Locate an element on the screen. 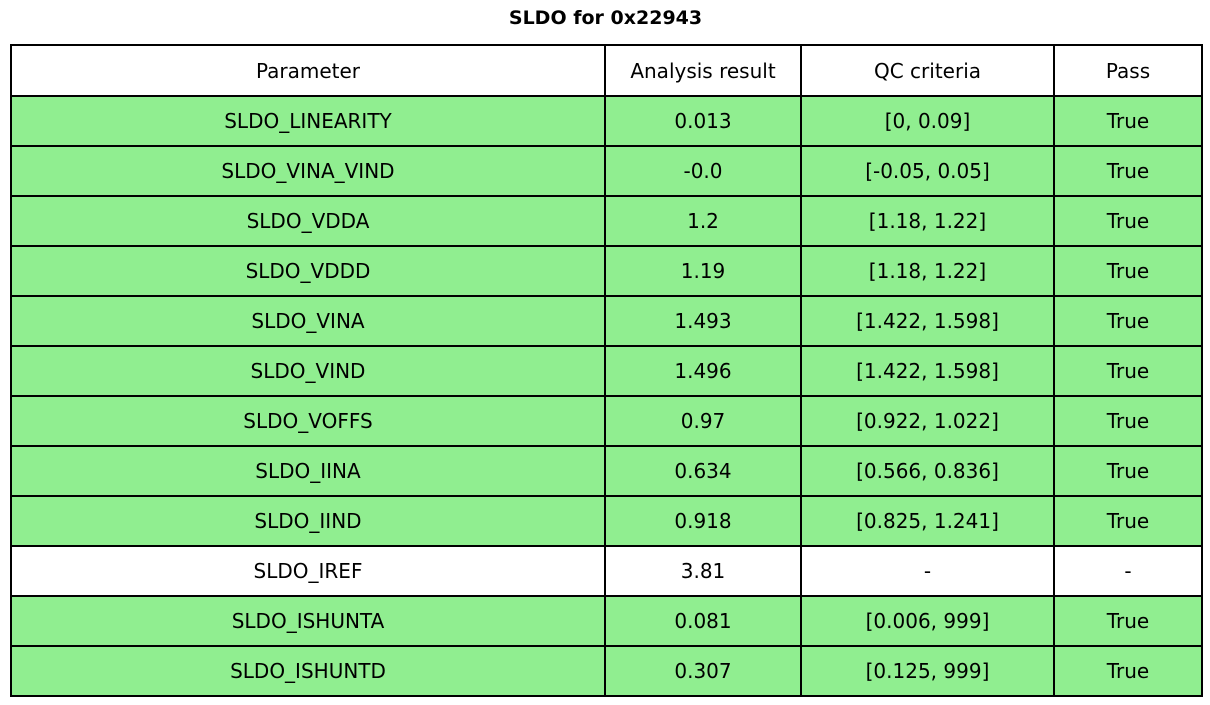 This screenshot has height=705, width=1210. cell-analysis-result: -0.0 is located at coordinates (703, 171).